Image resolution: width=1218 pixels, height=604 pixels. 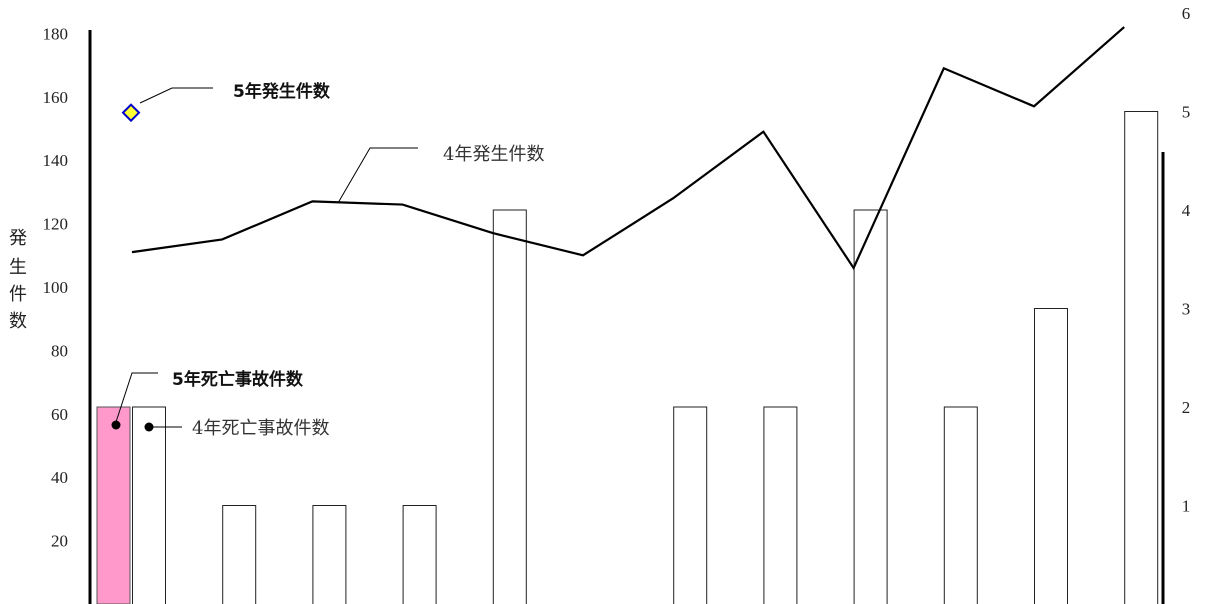 I want to click on bar-5year-fatal, so click(x=113, y=505).